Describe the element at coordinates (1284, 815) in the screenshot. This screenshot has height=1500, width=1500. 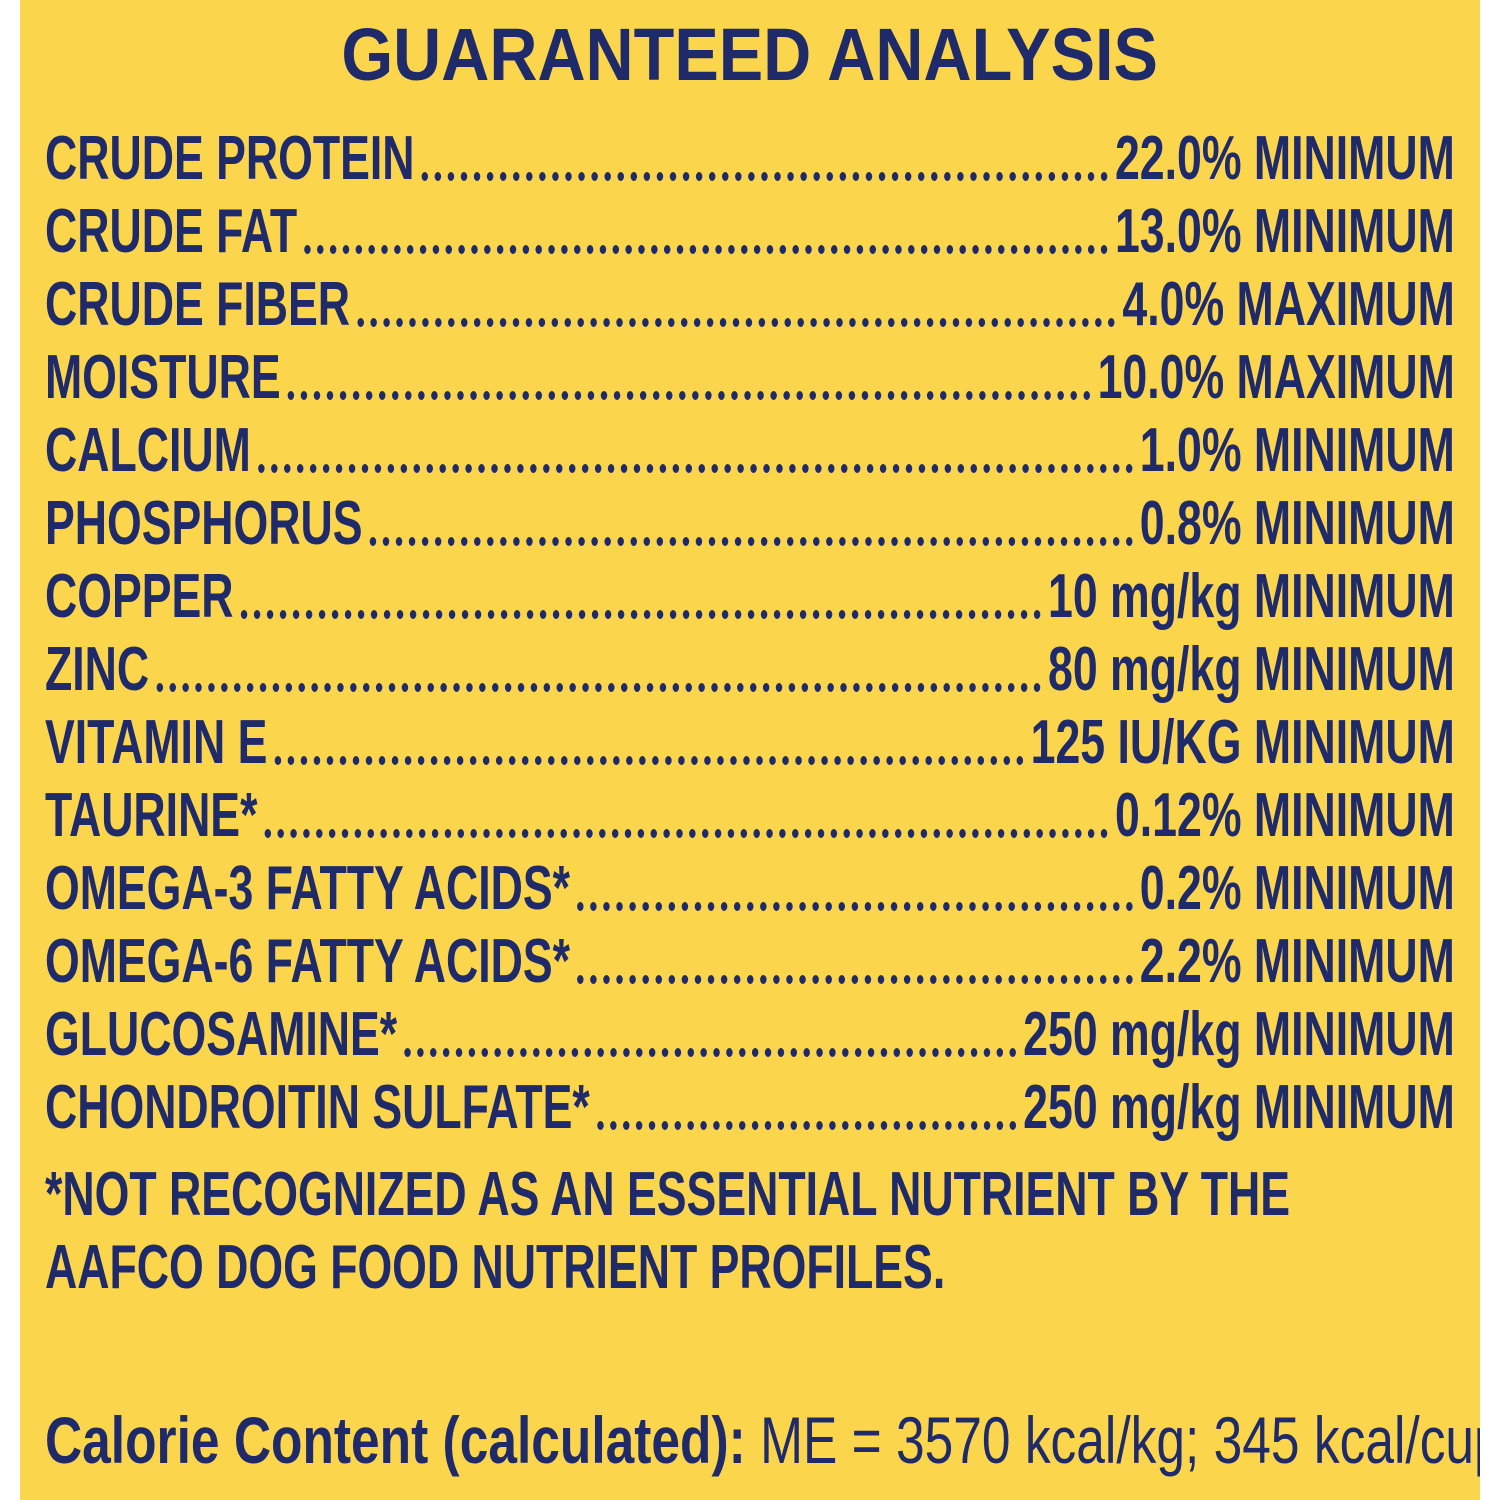
I see `nutrient-value: 0.12% MINIMUM` at that location.